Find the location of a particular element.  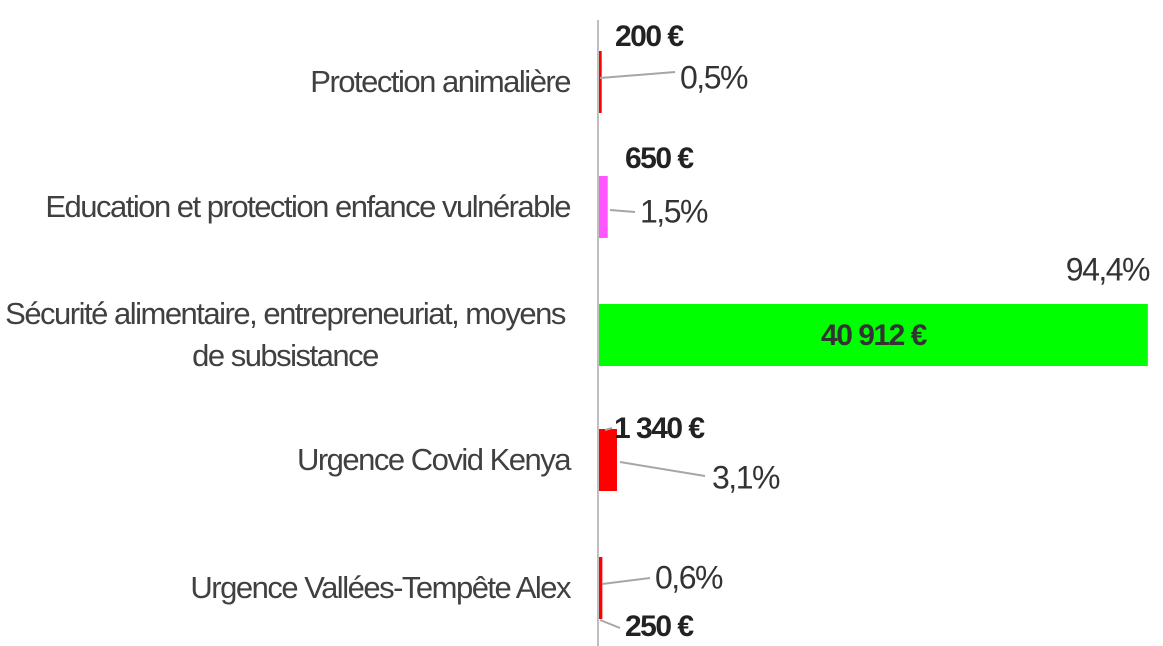

category-label: Urgence Vallées-Tempête Alex is located at coordinates (285, 588).